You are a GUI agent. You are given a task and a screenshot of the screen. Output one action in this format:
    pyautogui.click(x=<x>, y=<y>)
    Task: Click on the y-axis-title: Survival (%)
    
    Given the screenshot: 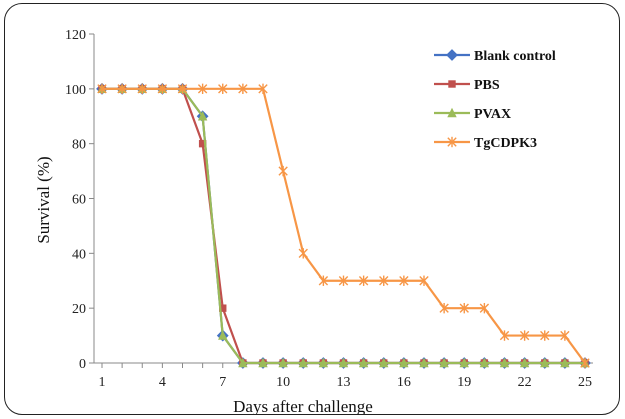 What is the action you would take?
    pyautogui.click(x=43, y=199)
    